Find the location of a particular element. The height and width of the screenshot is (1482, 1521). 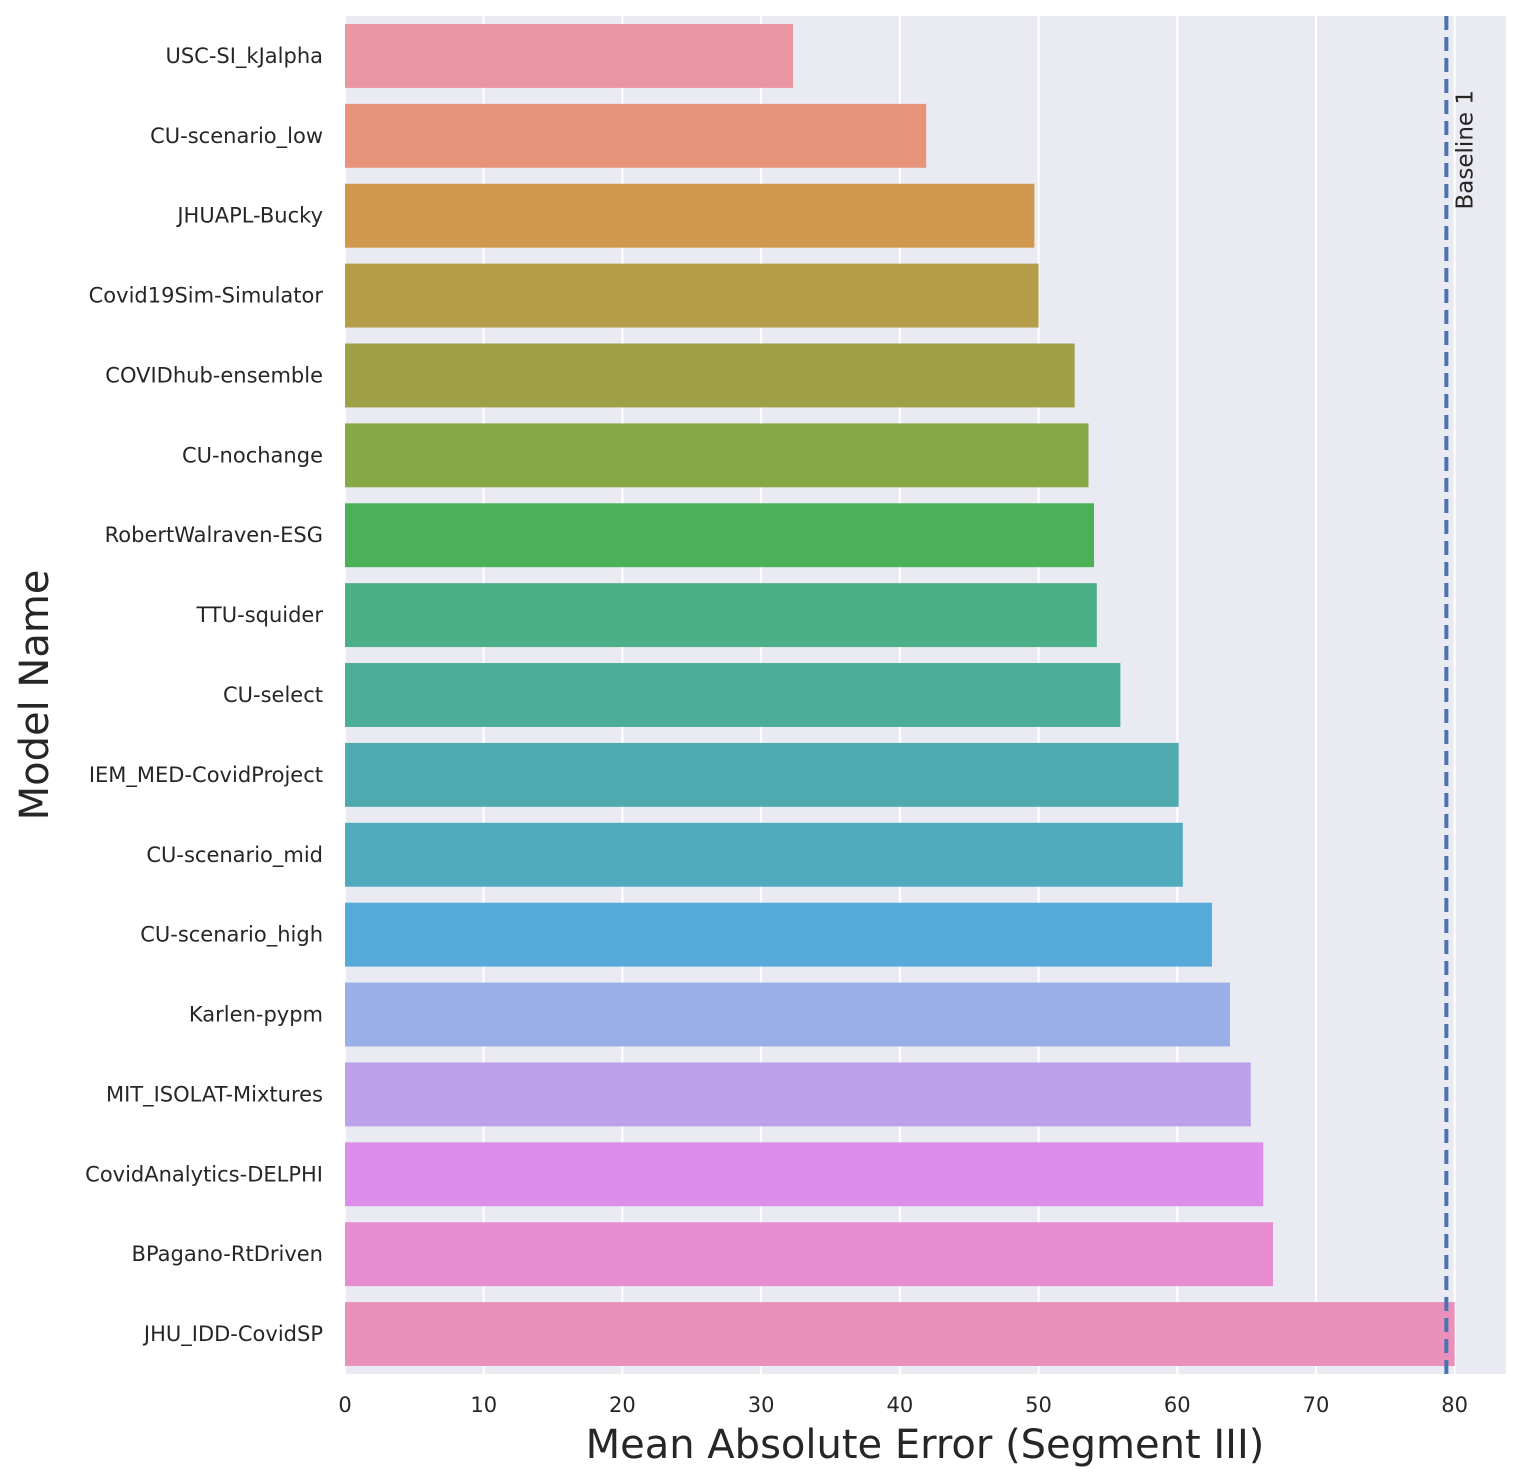

baseline-label: Baseline 1 is located at coordinates (1465, 149).